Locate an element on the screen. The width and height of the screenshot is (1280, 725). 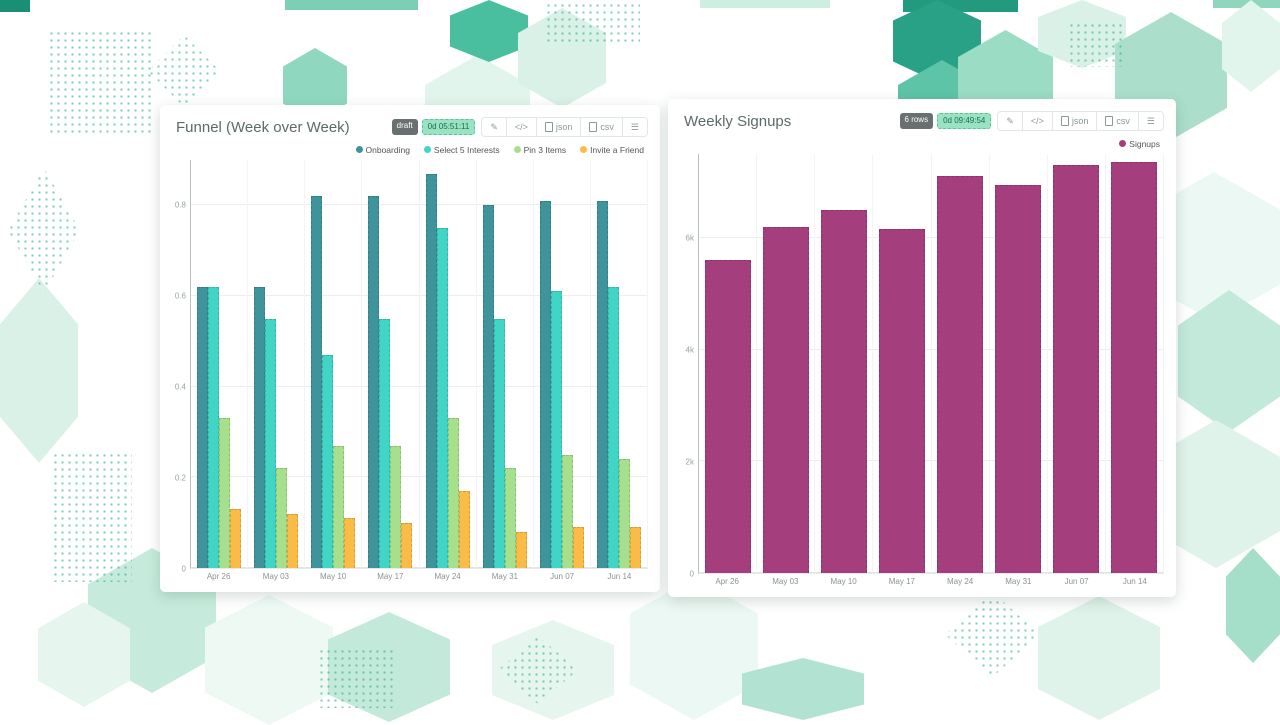
toolbar-button-label: csv is located at coordinates (1123, 121).